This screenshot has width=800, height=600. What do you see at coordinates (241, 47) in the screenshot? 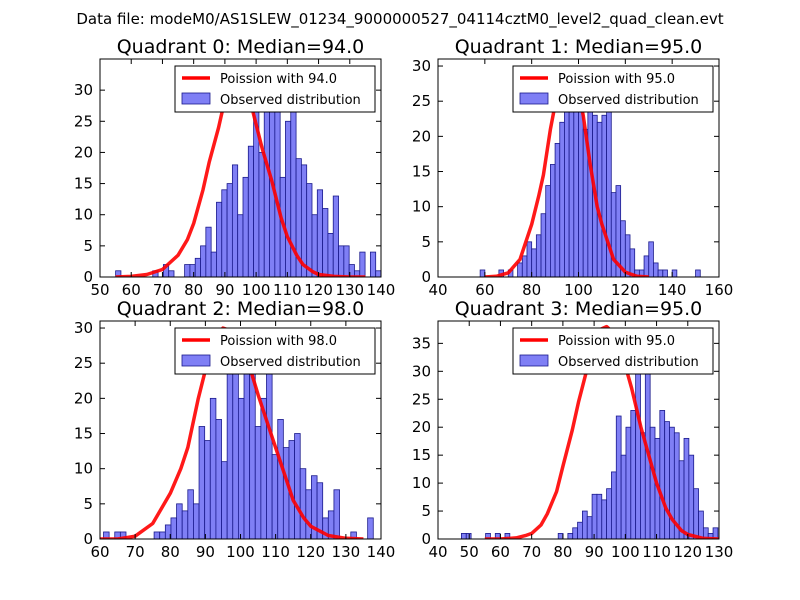
I see `quadrant-0-title: Quadrant 0: Median=94.0` at bounding box center [241, 47].